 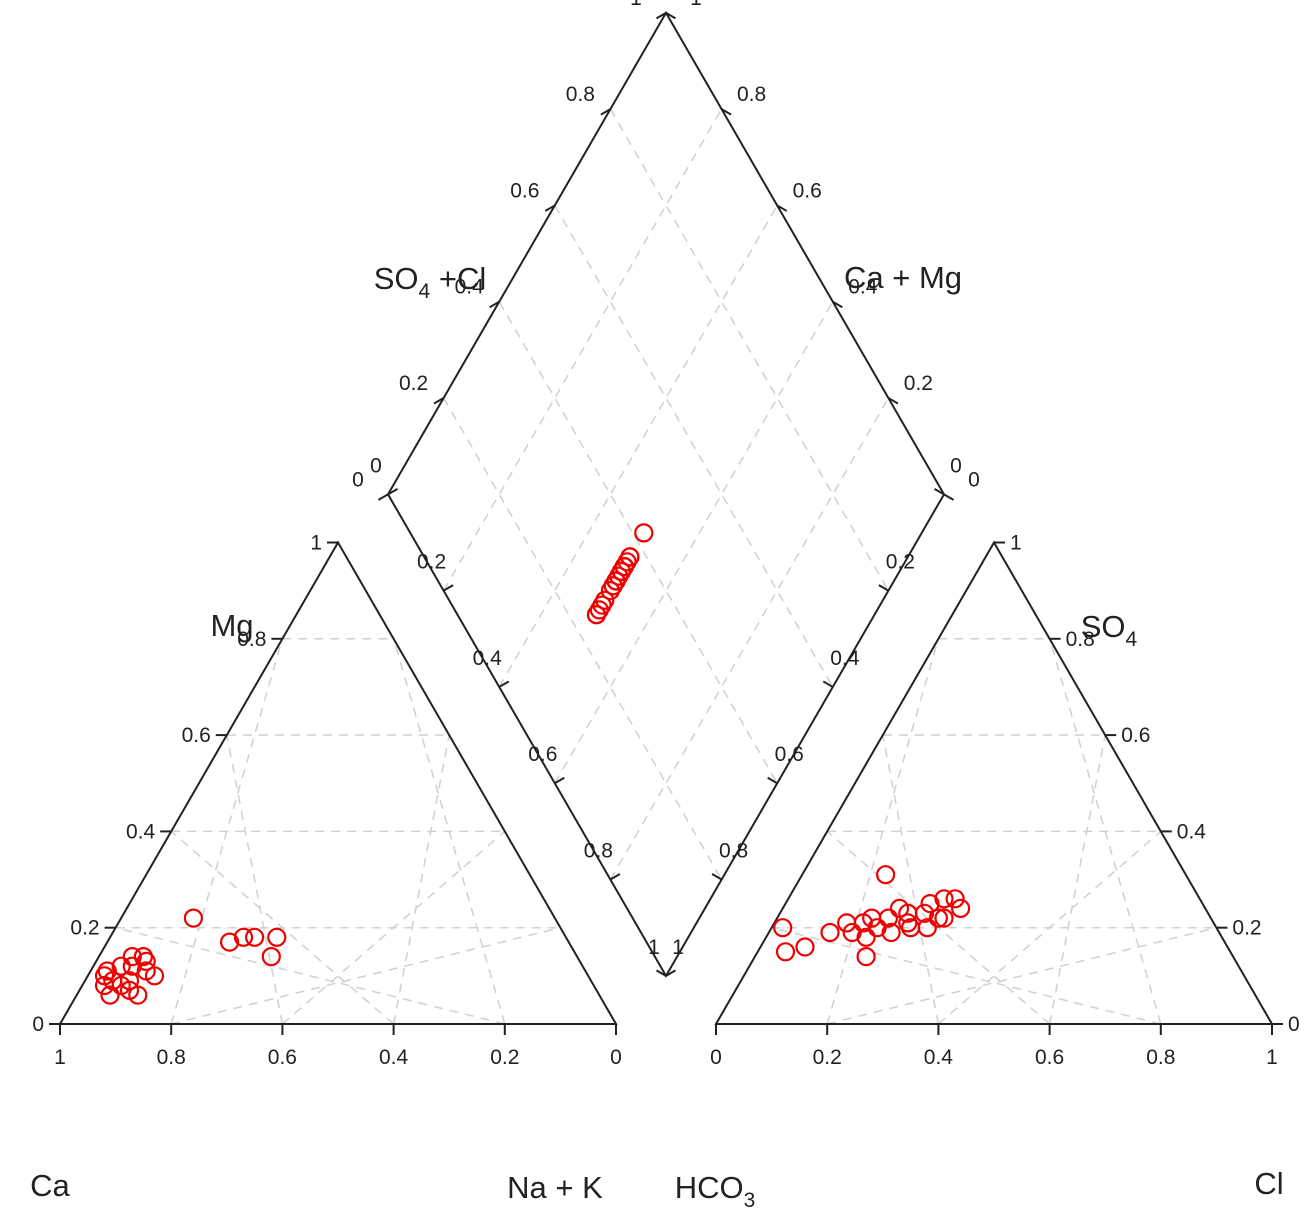 What do you see at coordinates (616, 1057) in the screenshot?
I see `cation-base-label: 0` at bounding box center [616, 1057].